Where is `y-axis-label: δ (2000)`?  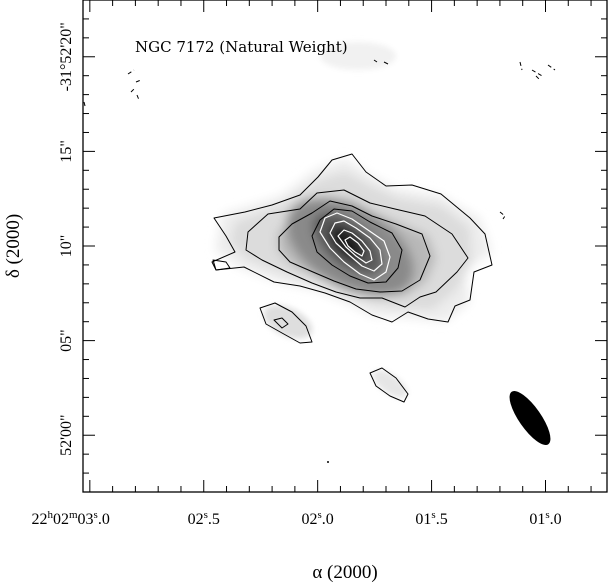
y-axis-label: δ (2000) is located at coordinates (13, 246).